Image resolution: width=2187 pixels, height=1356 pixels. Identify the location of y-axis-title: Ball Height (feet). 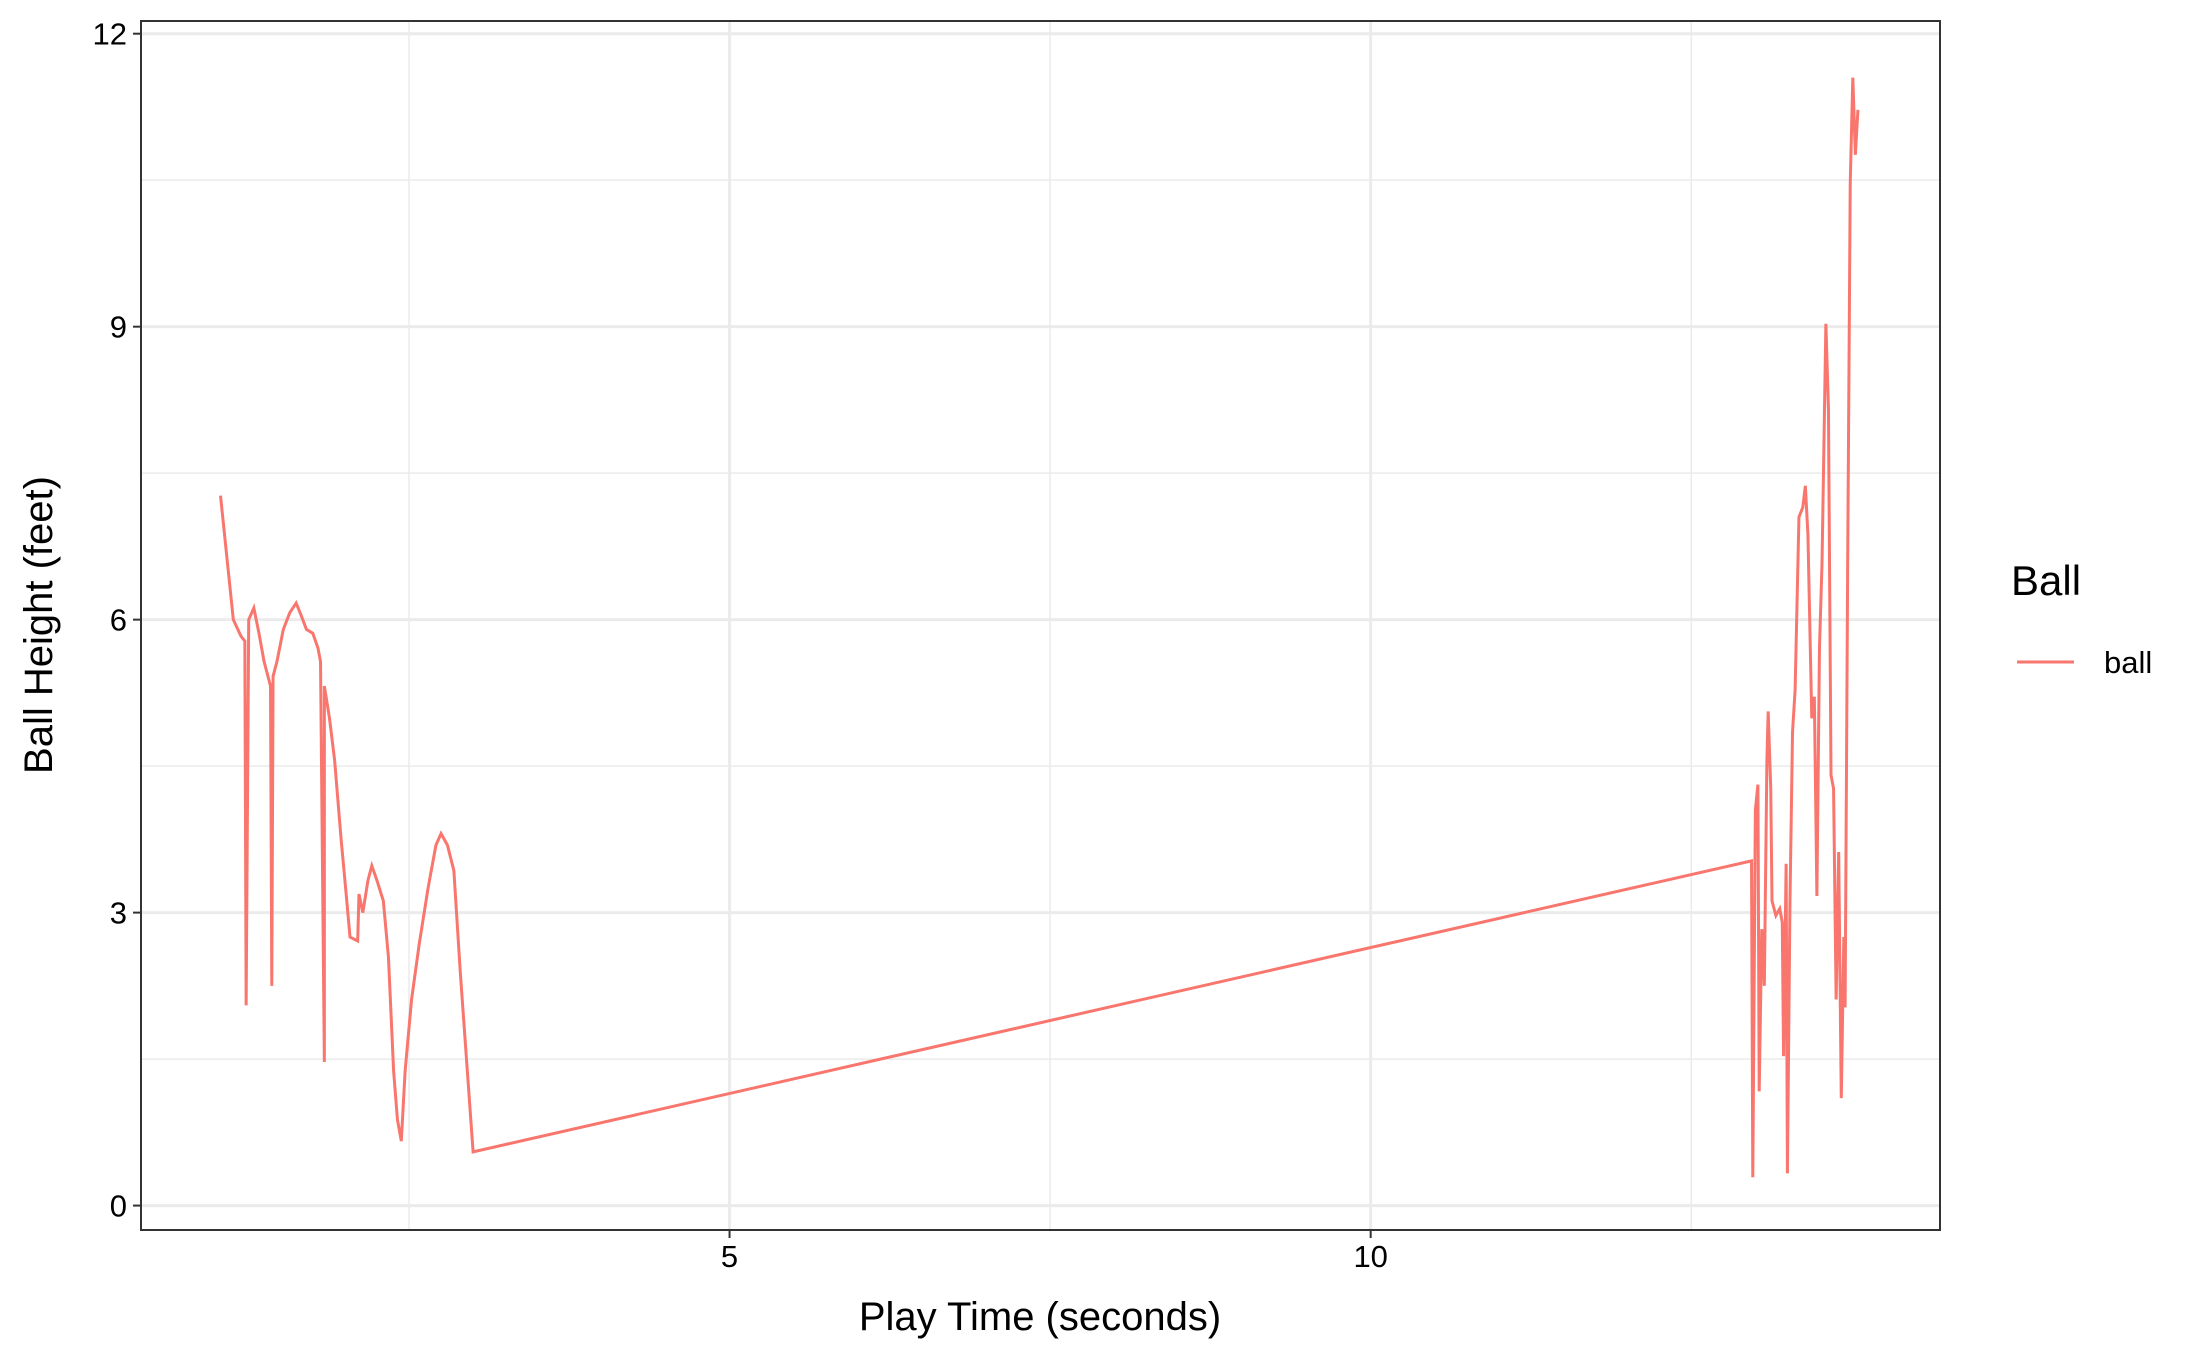
(39, 625).